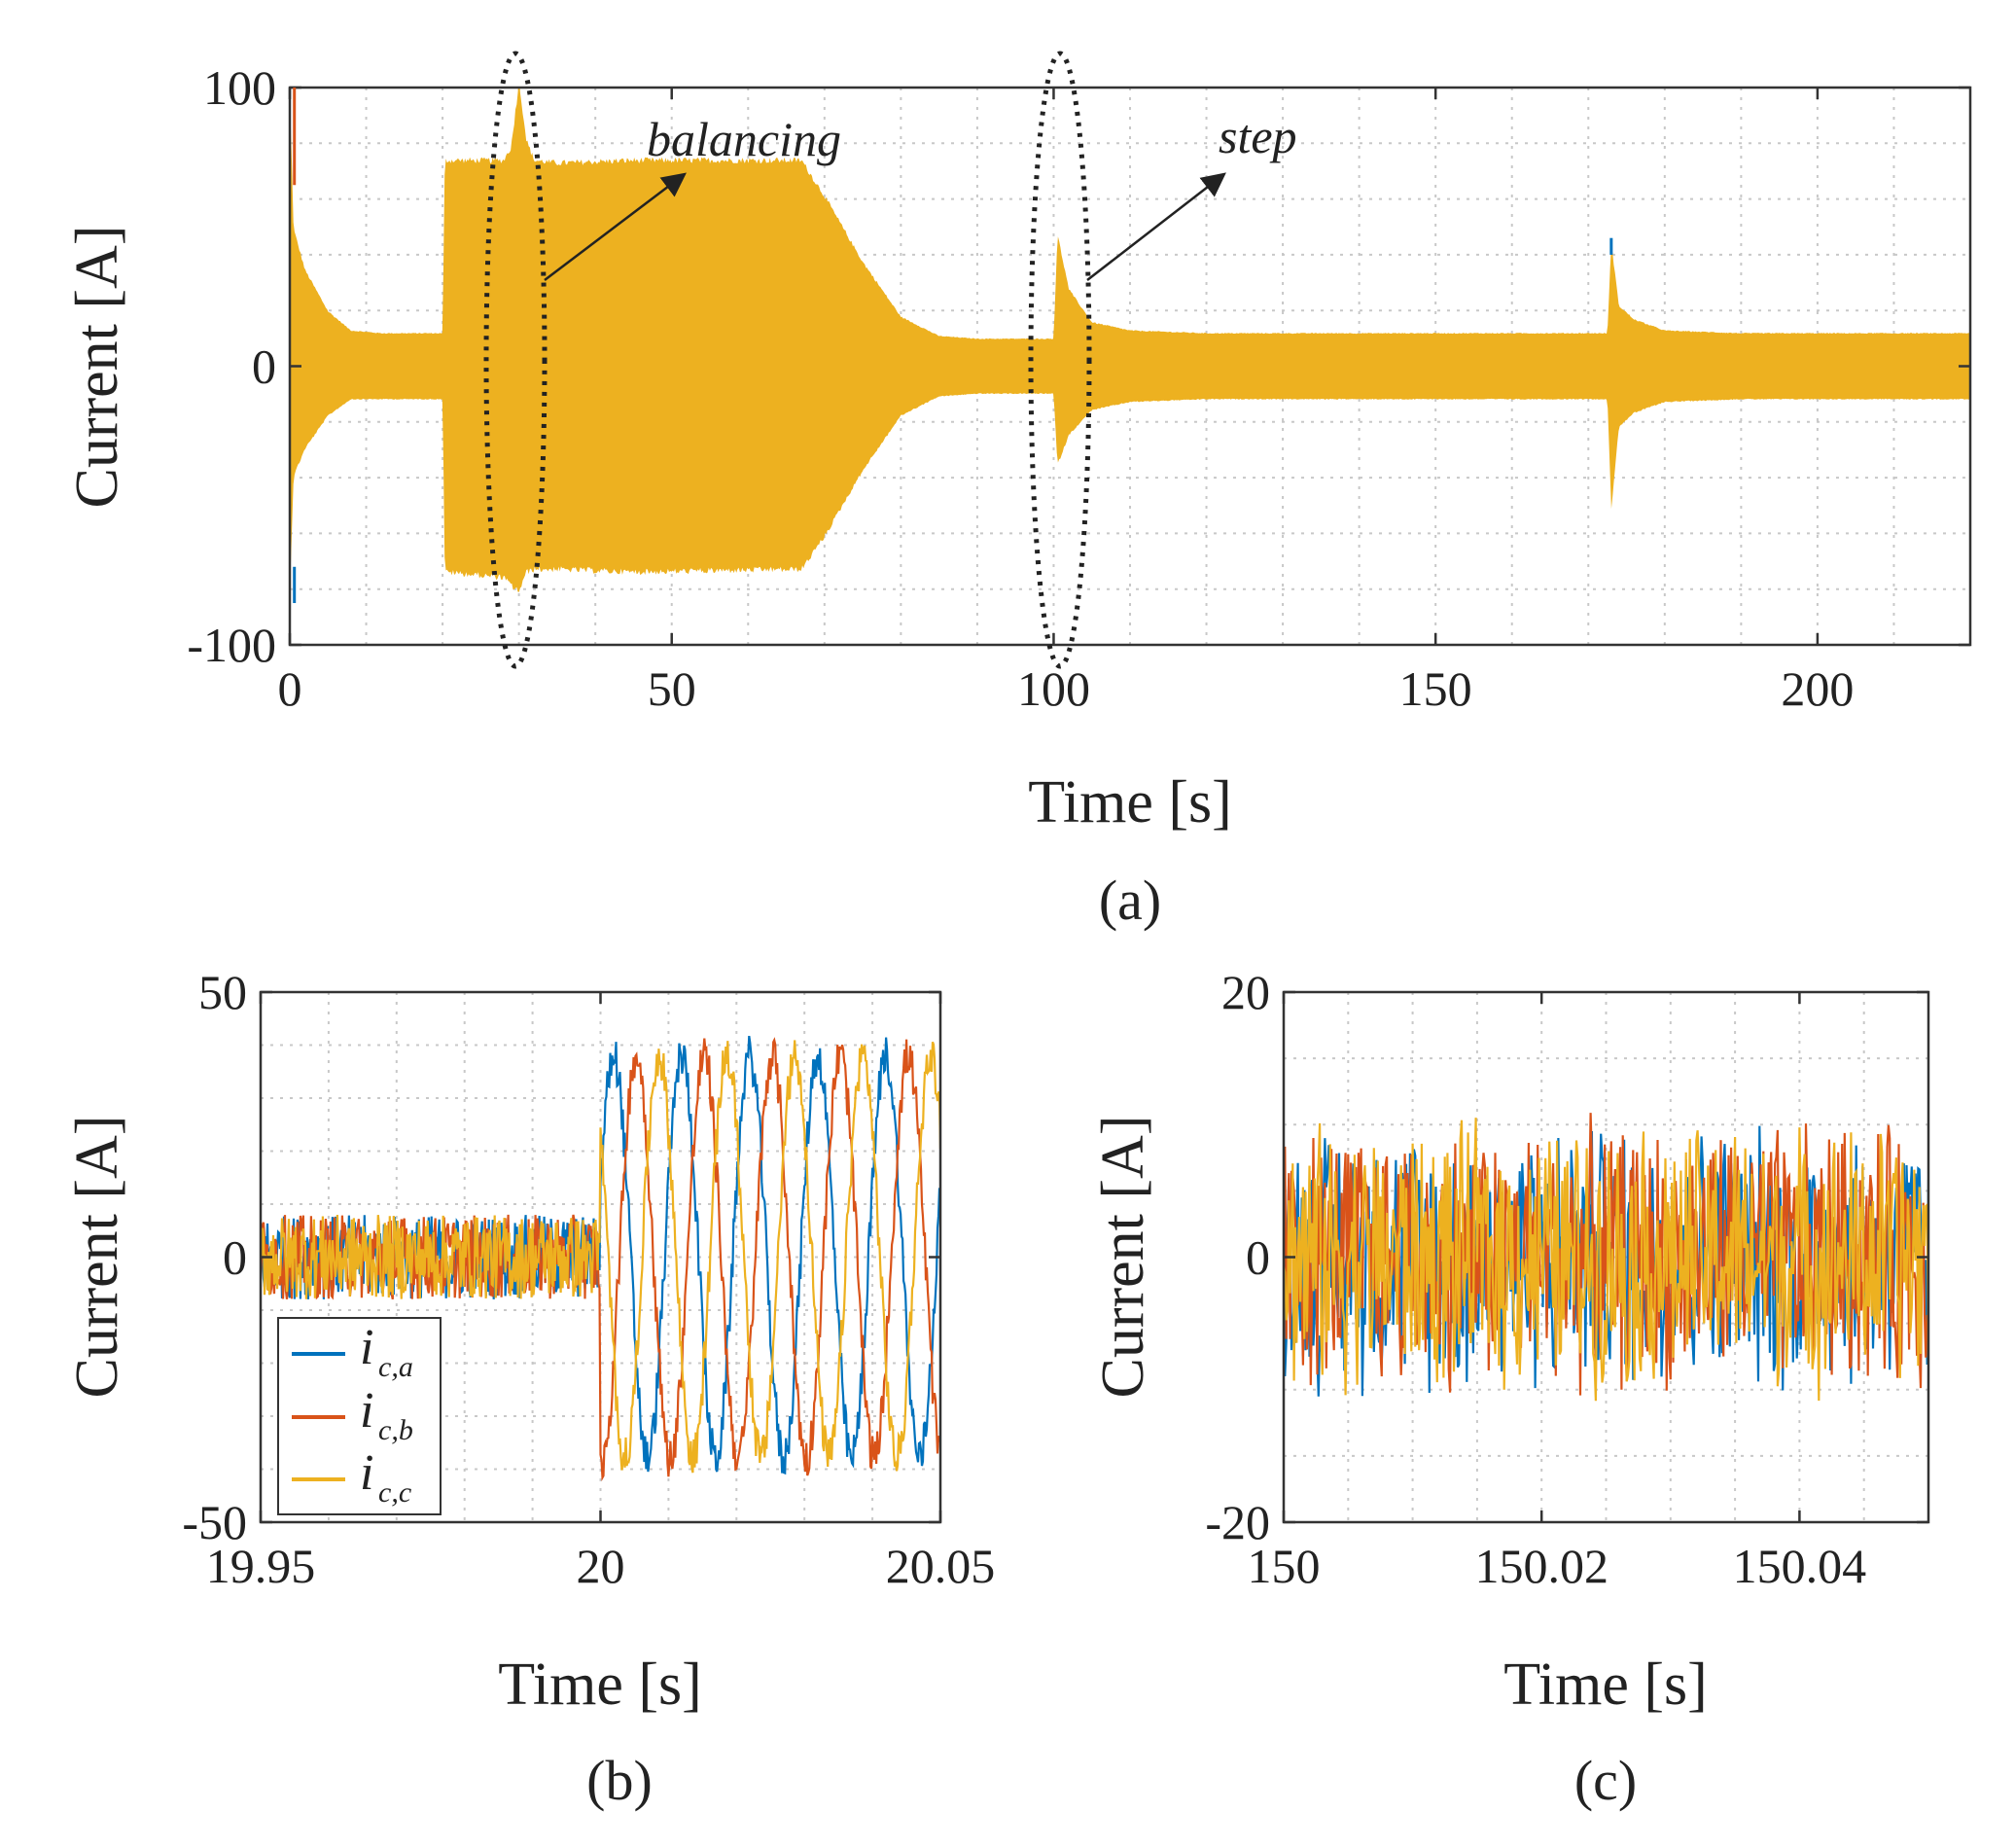  Describe the element at coordinates (1156, 227) in the screenshot. I see `step-arrow` at that location.